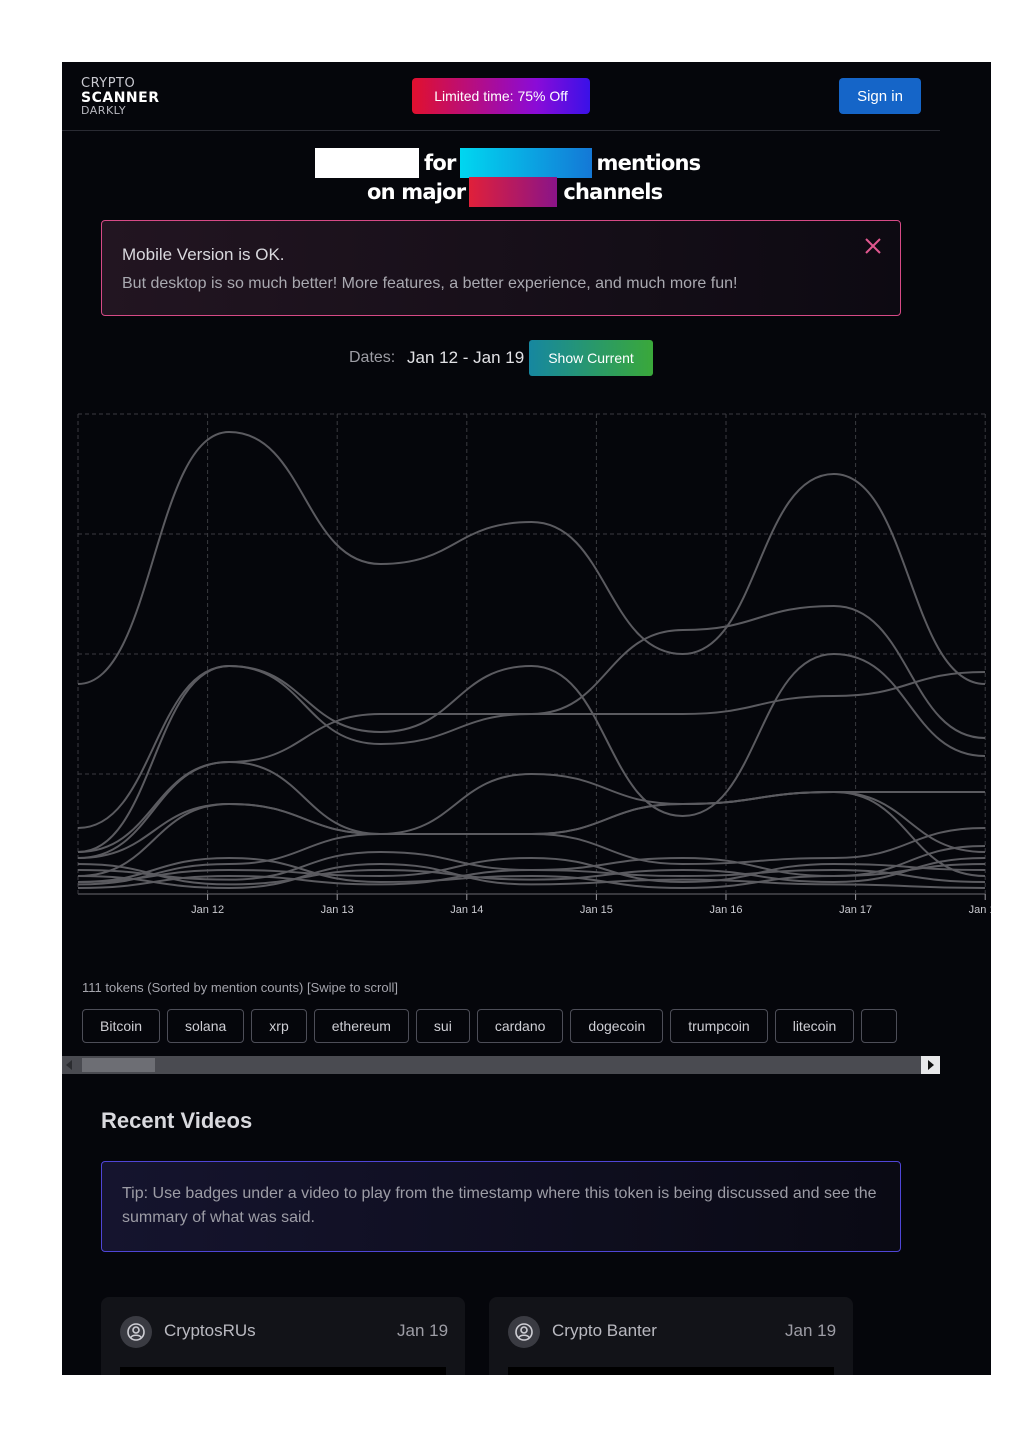 This screenshot has width=1024, height=1449. I want to click on dates-label: Dates:, so click(372, 357).